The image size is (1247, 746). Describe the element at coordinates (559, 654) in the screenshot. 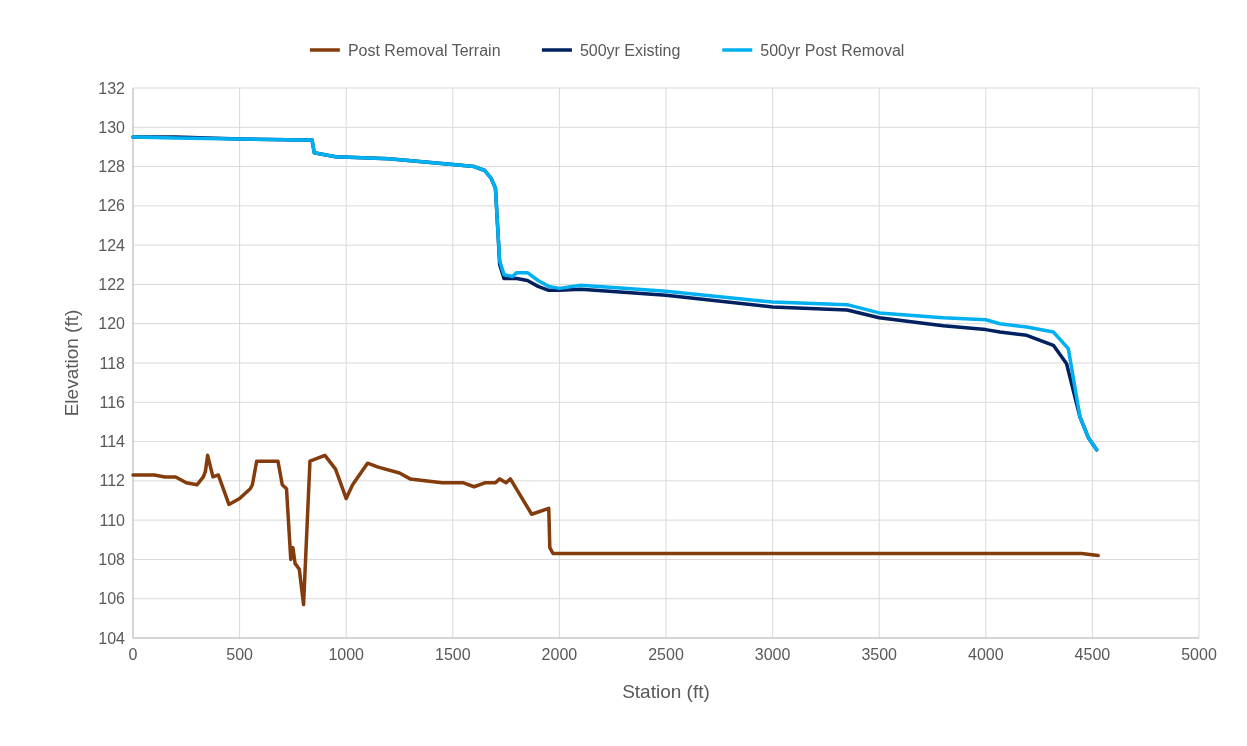

I see `x-tick-label: 2000` at that location.